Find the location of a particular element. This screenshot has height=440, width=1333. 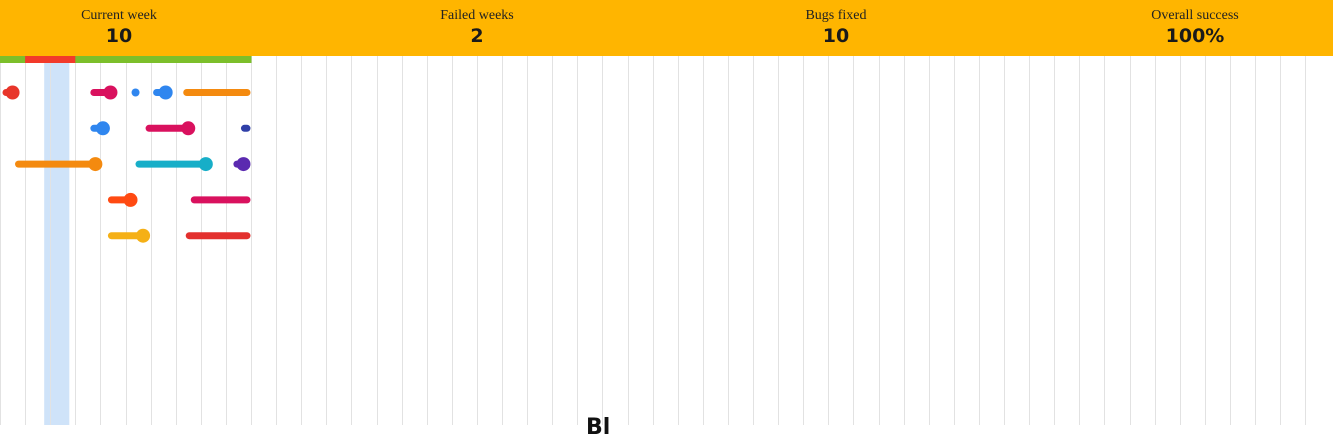

stat-label: Failed weeks is located at coordinates (477, 15).